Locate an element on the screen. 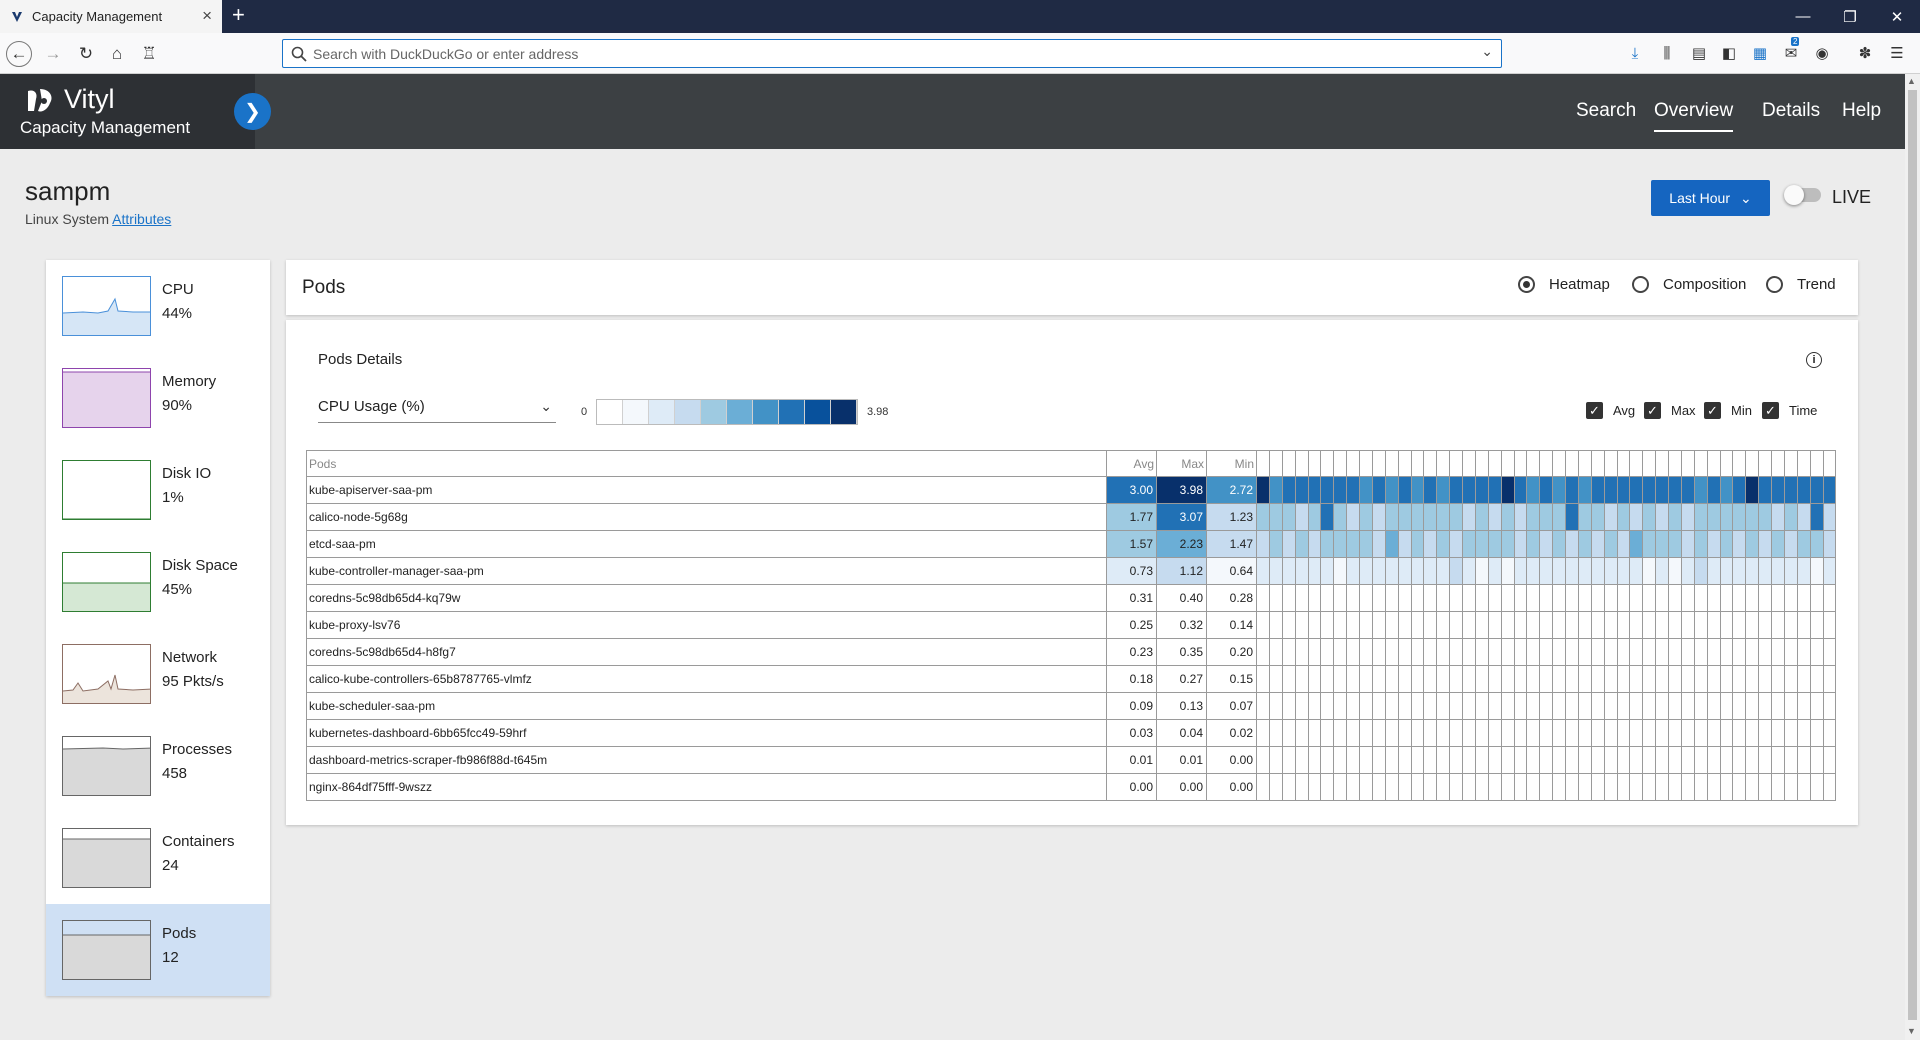  extension-icon: ♖ is located at coordinates (149, 53).